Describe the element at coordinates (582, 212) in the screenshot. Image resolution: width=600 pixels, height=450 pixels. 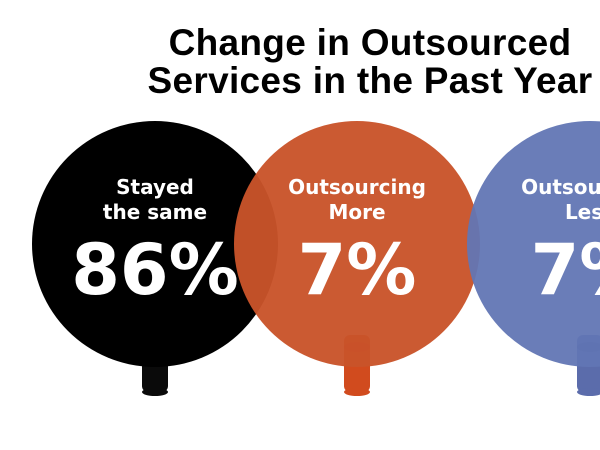
I see `bubble-label-3-line-2: Less` at that location.